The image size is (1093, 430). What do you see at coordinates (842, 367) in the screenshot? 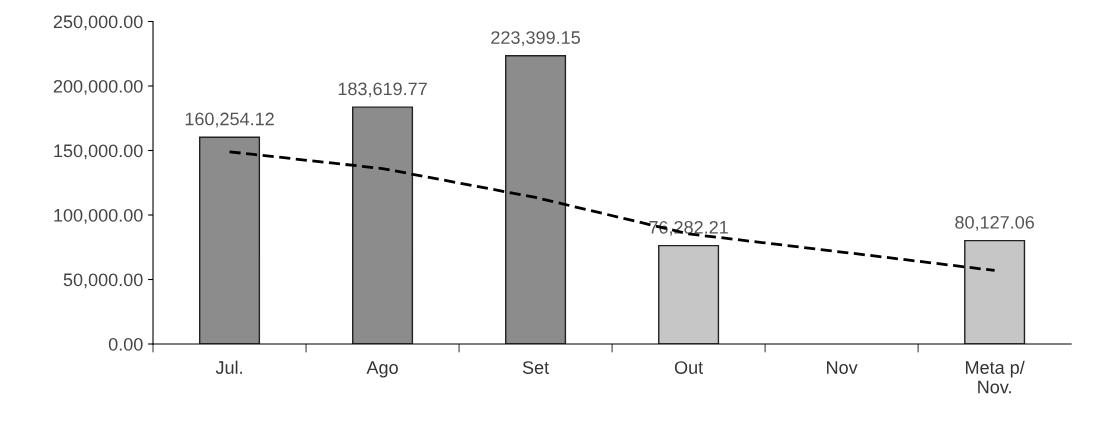
I see `x-tick-label: Nov` at bounding box center [842, 367].